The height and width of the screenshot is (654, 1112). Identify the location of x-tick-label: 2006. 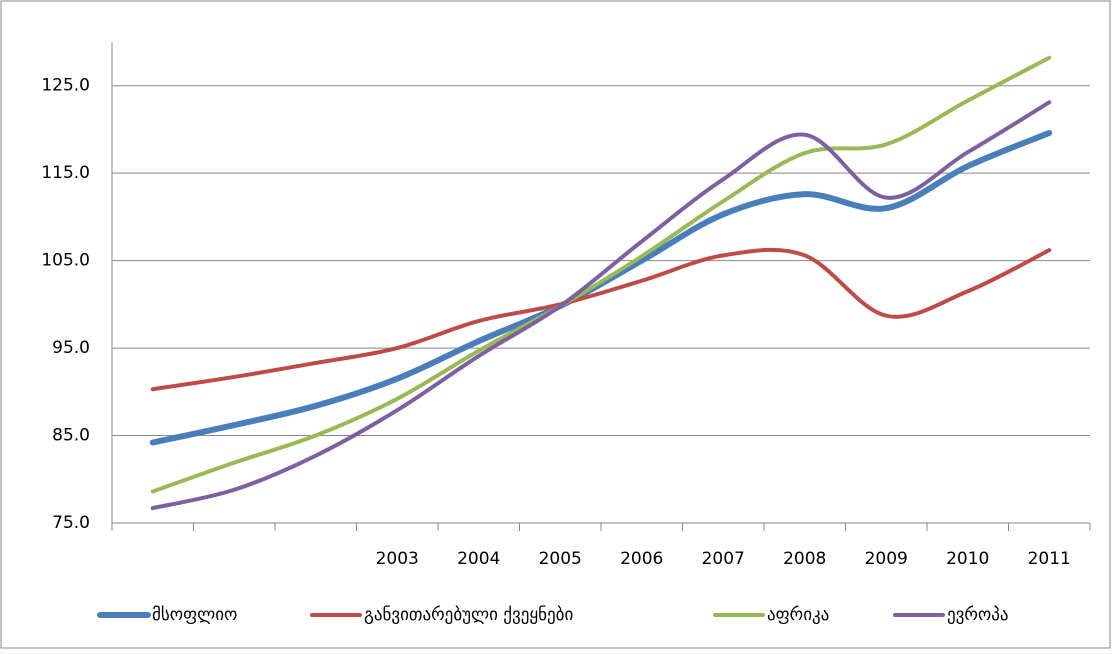
(641, 559).